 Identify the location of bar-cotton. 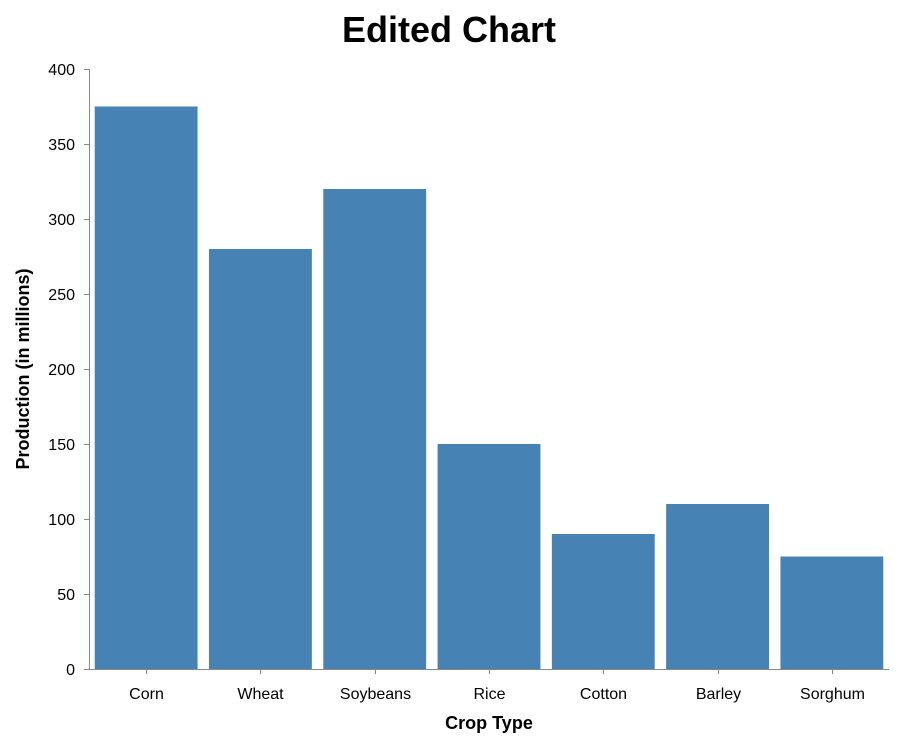
(603, 601).